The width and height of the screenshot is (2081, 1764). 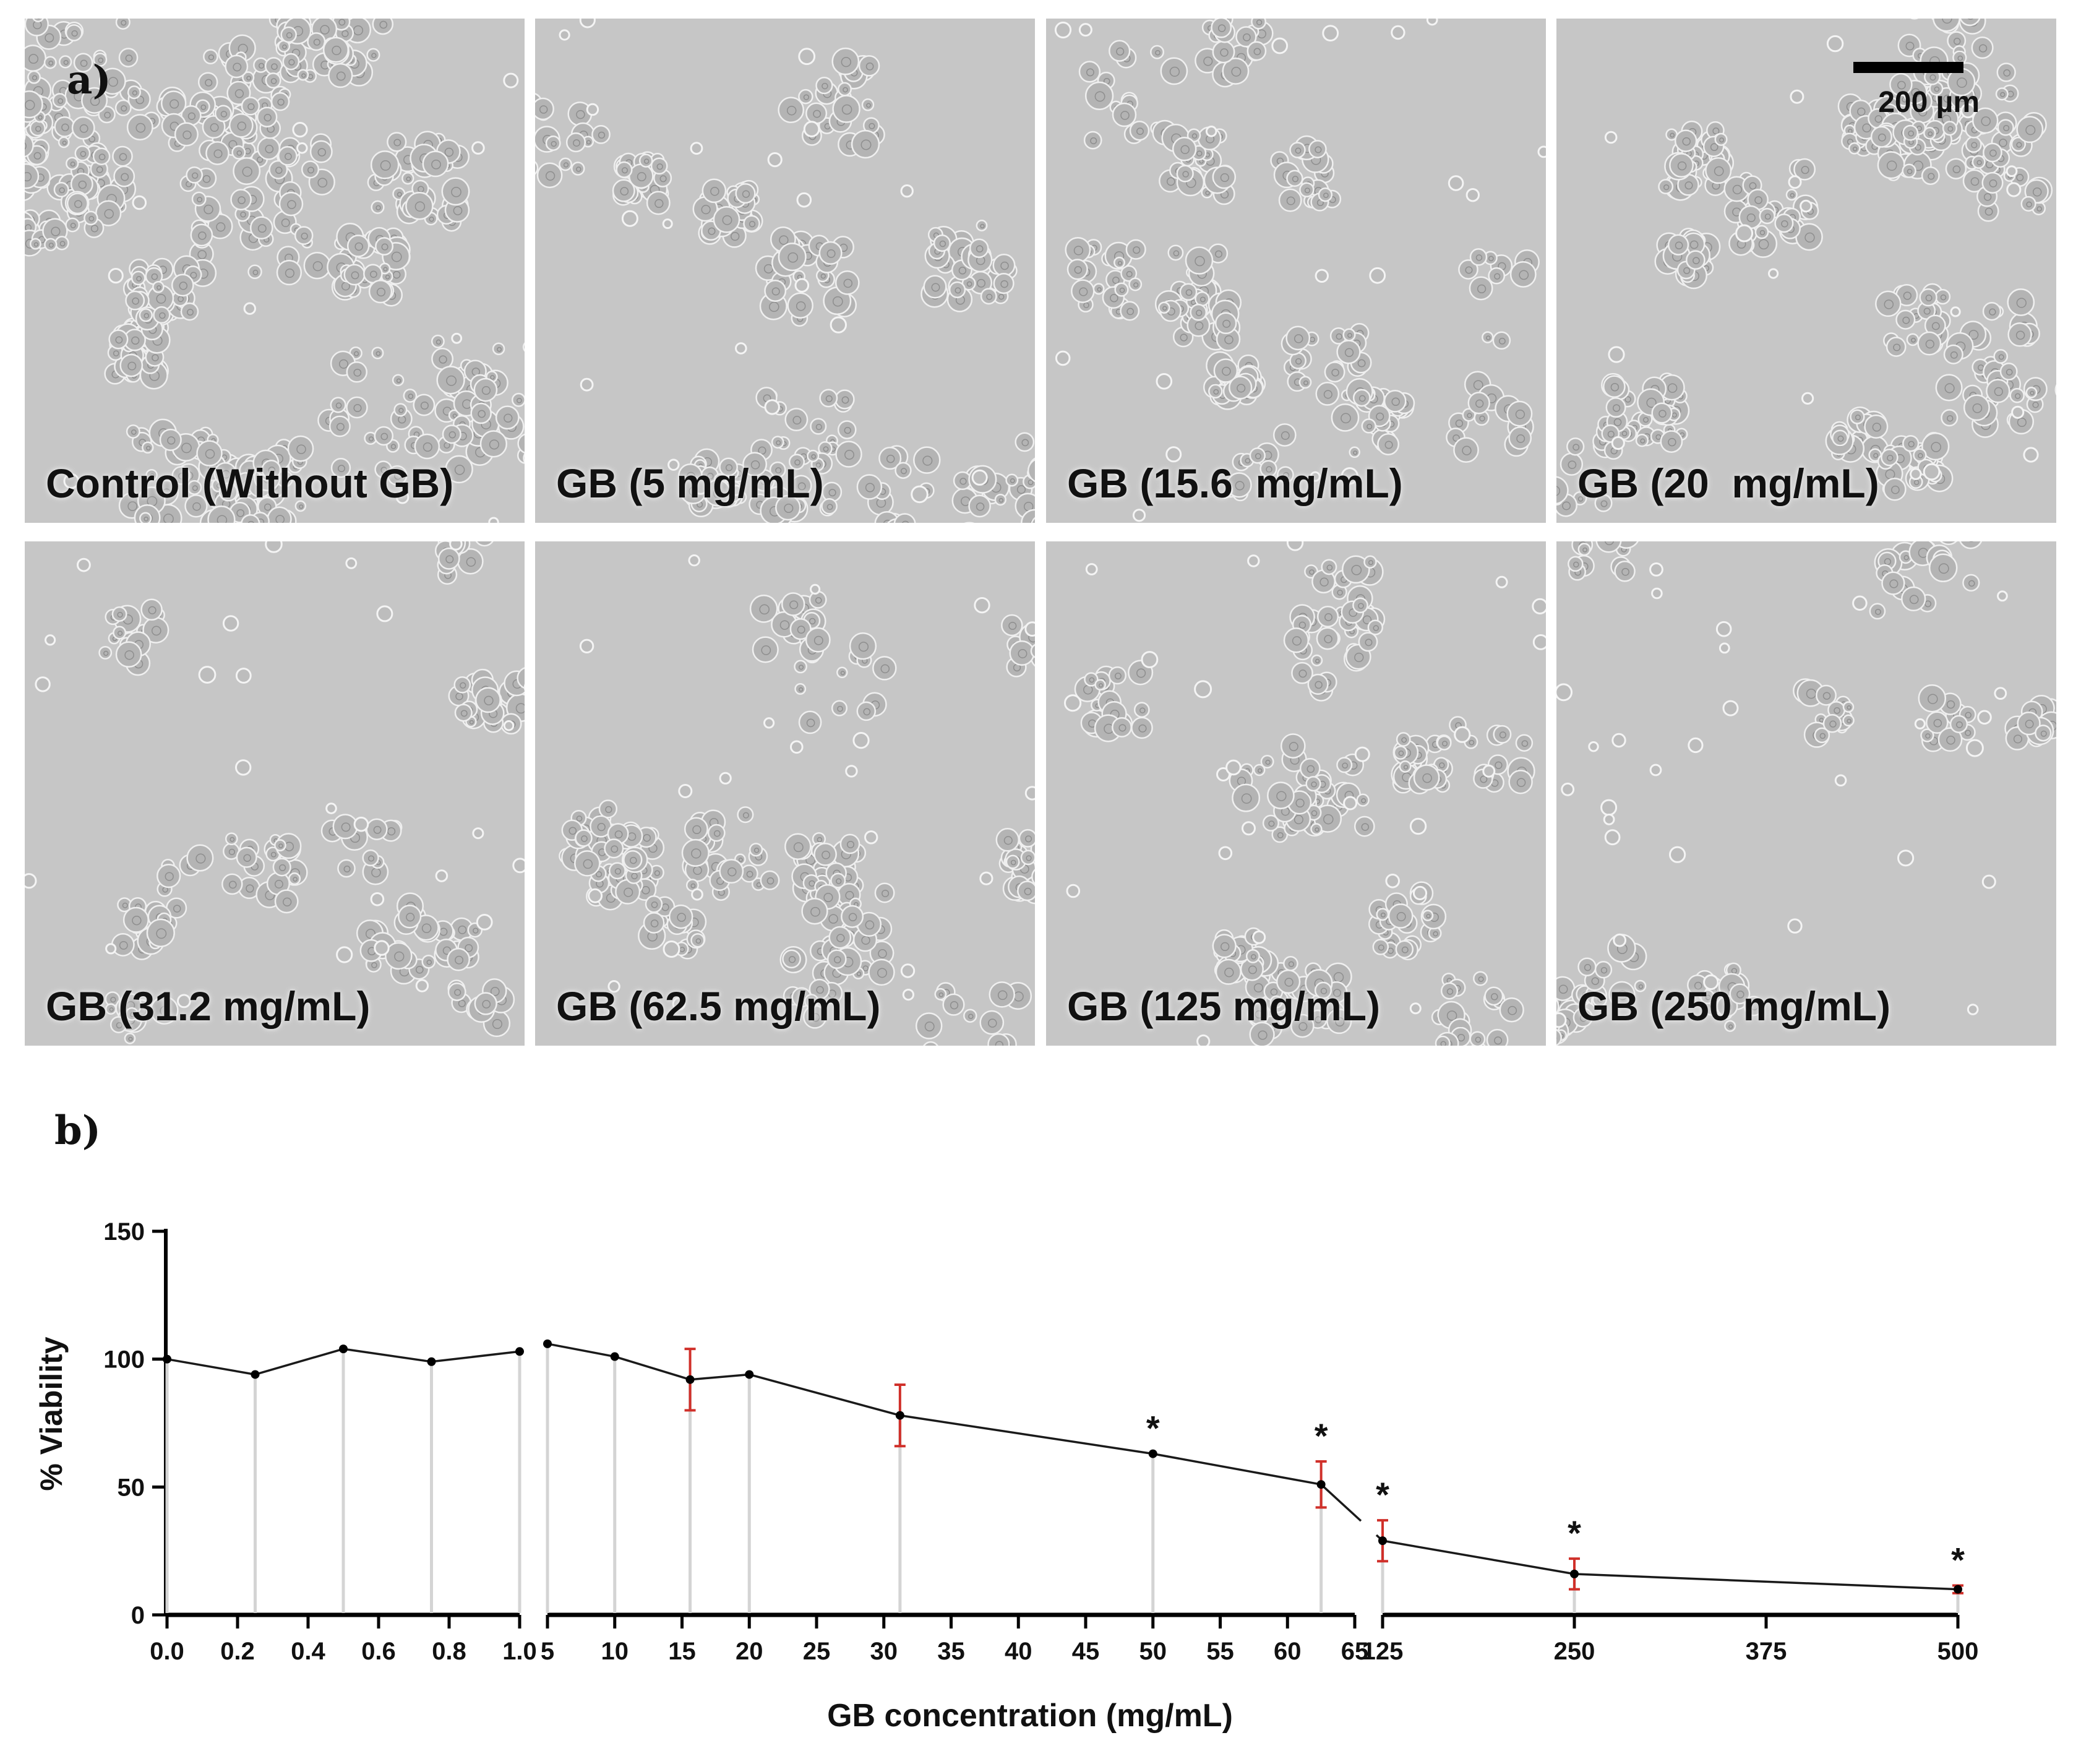 What do you see at coordinates (749, 1652) in the screenshot?
I see `x-tick-label: 20` at bounding box center [749, 1652].